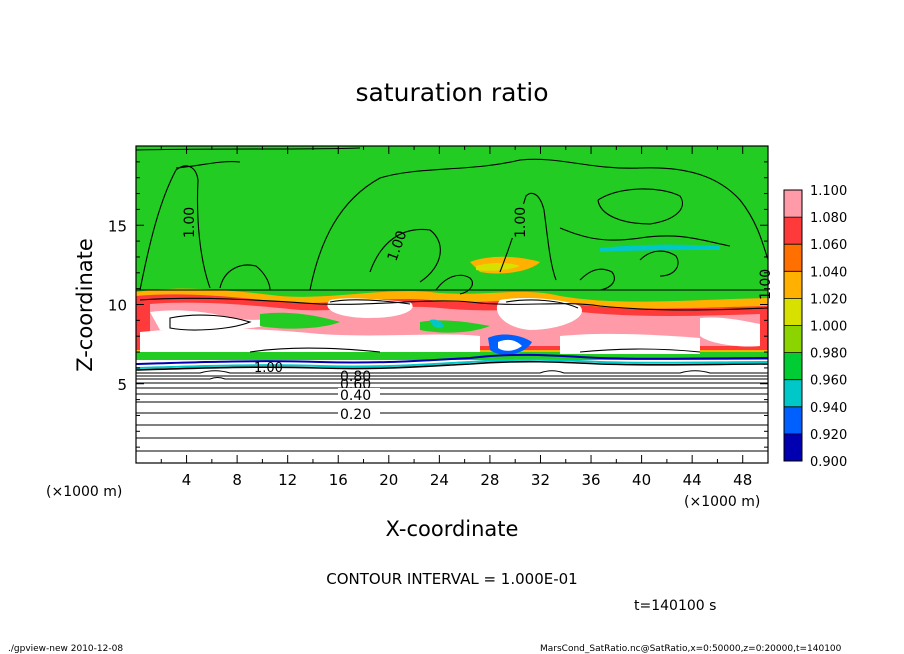  Describe the element at coordinates (828, 354) in the screenshot. I see `colorbar-label: 0.980` at that location.